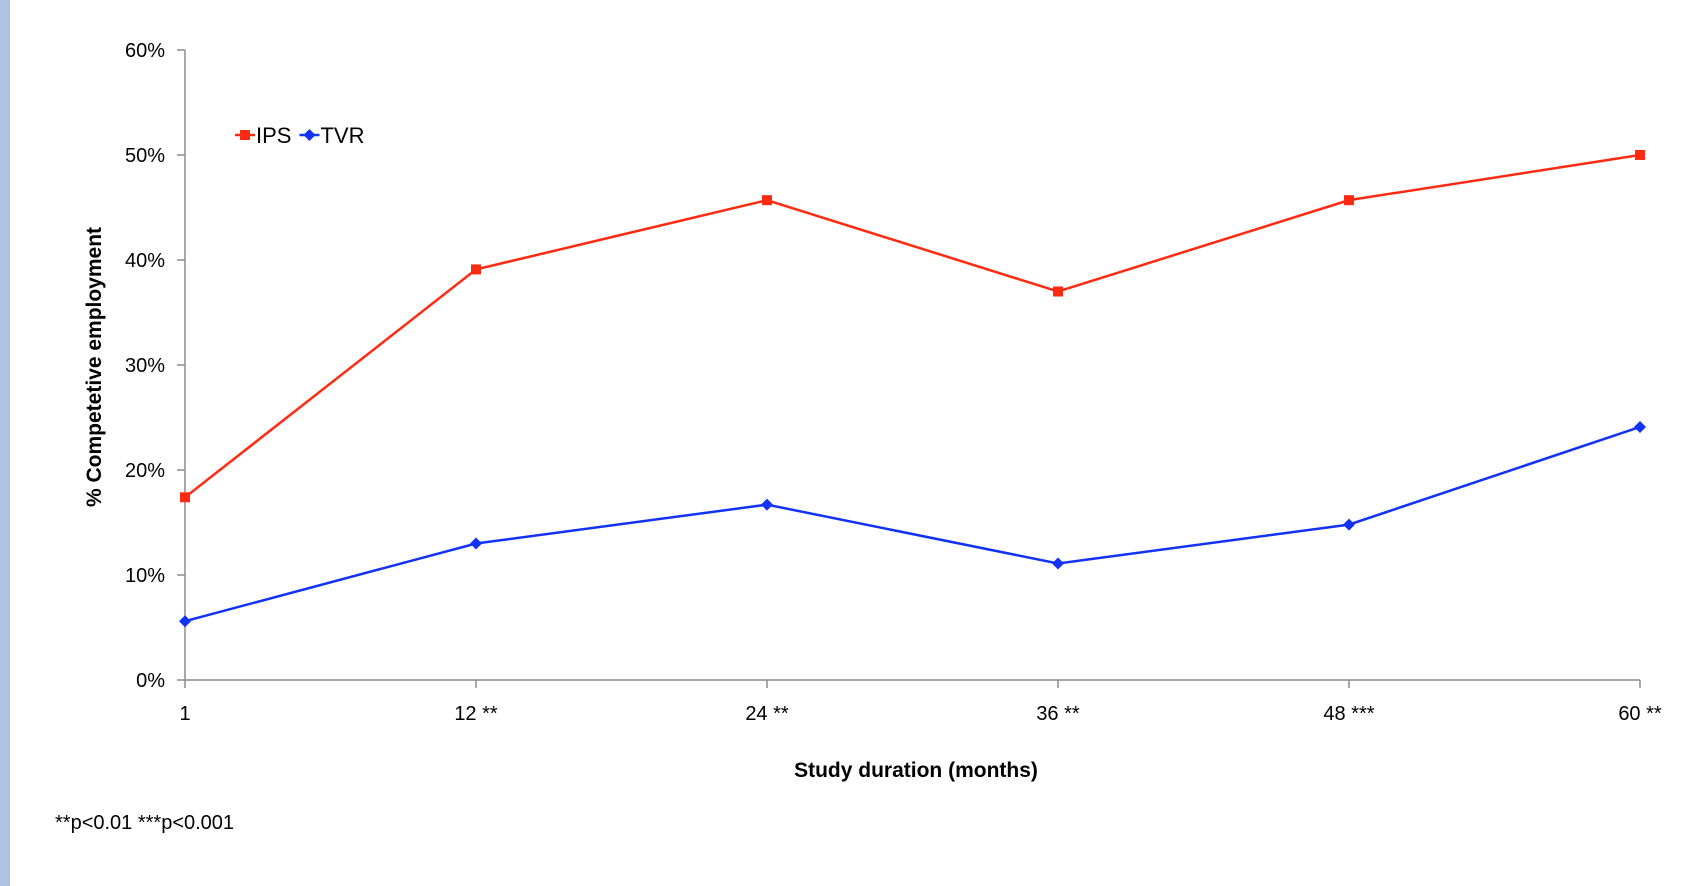 The height and width of the screenshot is (886, 1685). Describe the element at coordinates (184, 714) in the screenshot. I see `x-tick-label: 1` at that location.